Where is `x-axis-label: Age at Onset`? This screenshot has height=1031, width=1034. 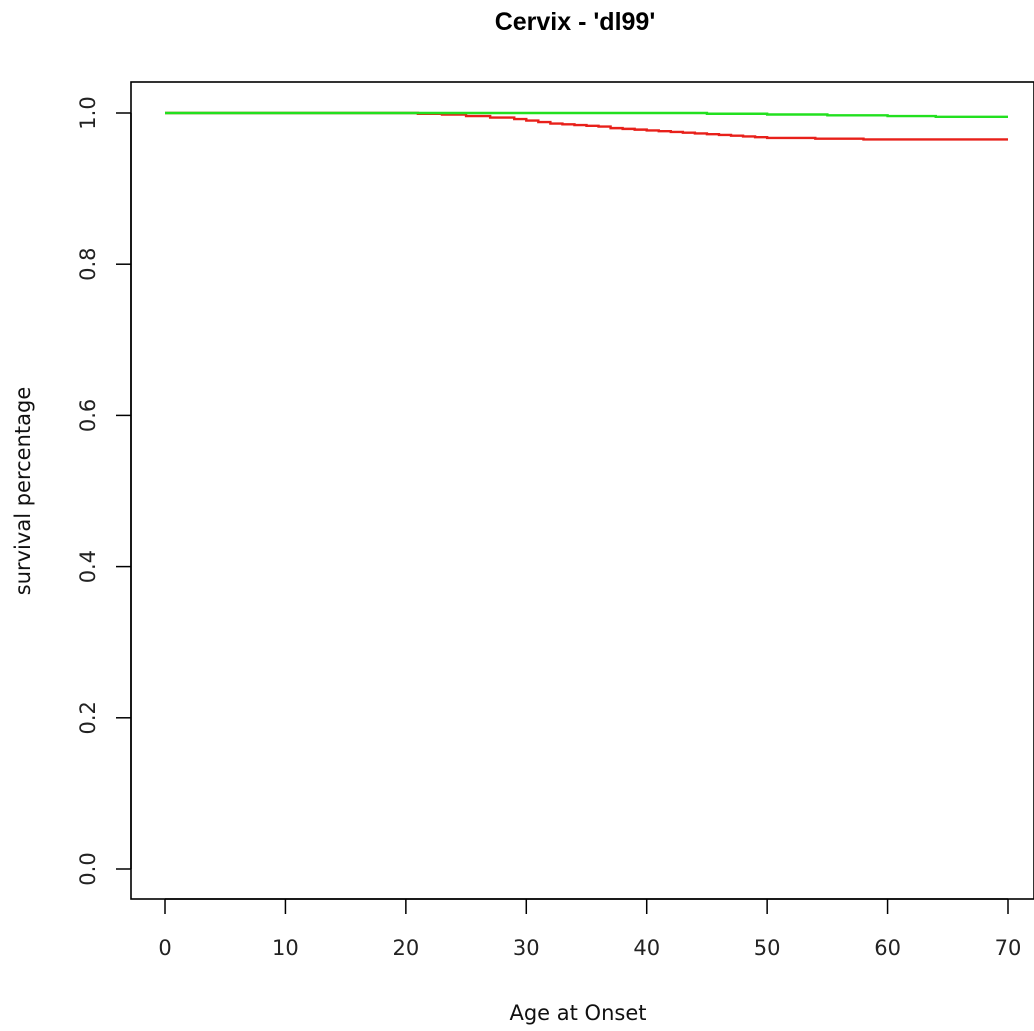
x-axis-label: Age at Onset is located at coordinates (577, 1013).